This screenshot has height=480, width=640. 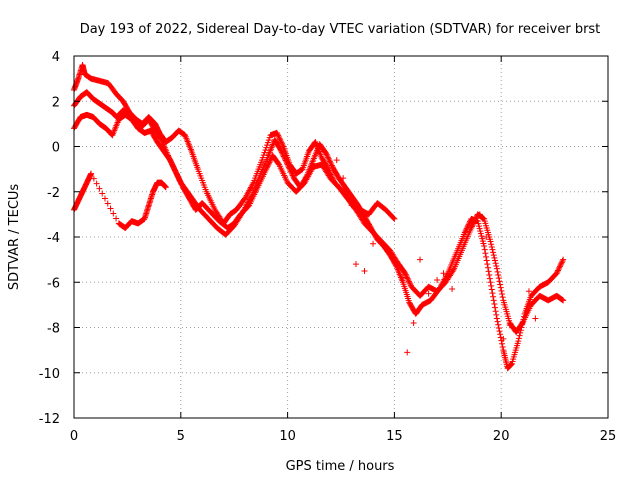 What do you see at coordinates (53, 193) in the screenshot?
I see `y-tick-label: -2` at bounding box center [53, 193].